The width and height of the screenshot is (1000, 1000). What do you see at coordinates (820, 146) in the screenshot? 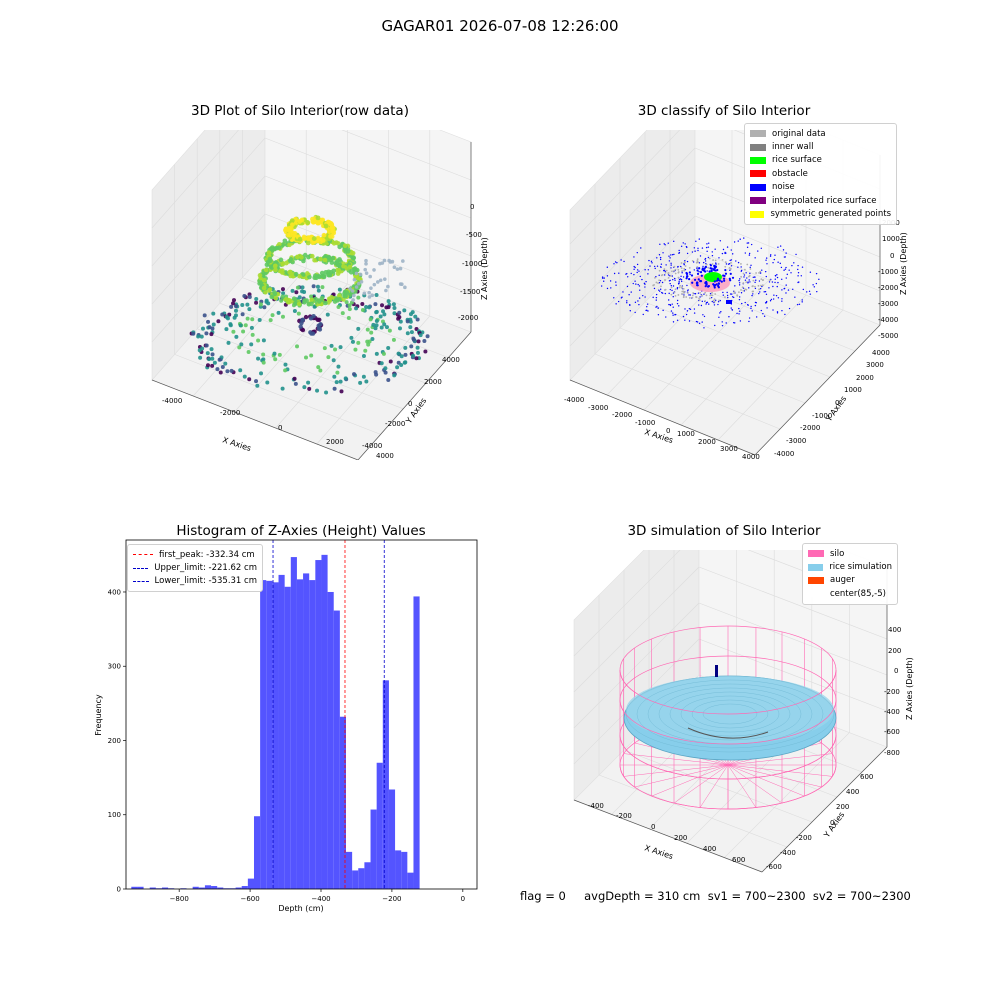
I see `legend-entry: inner wall` at bounding box center [820, 146].